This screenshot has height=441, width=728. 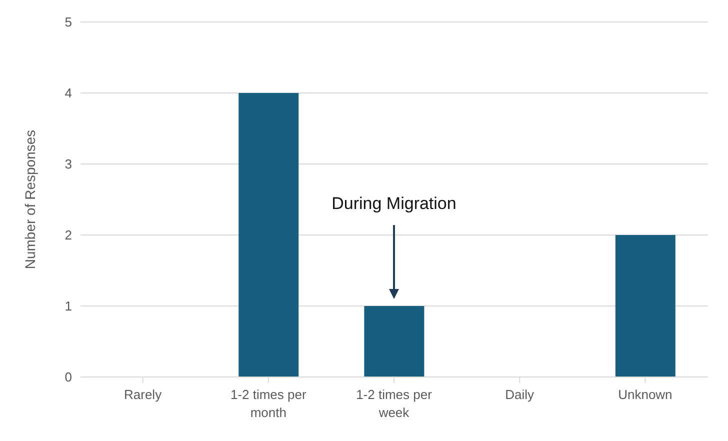 I want to click on x-tick-label: Daily, so click(x=520, y=394).